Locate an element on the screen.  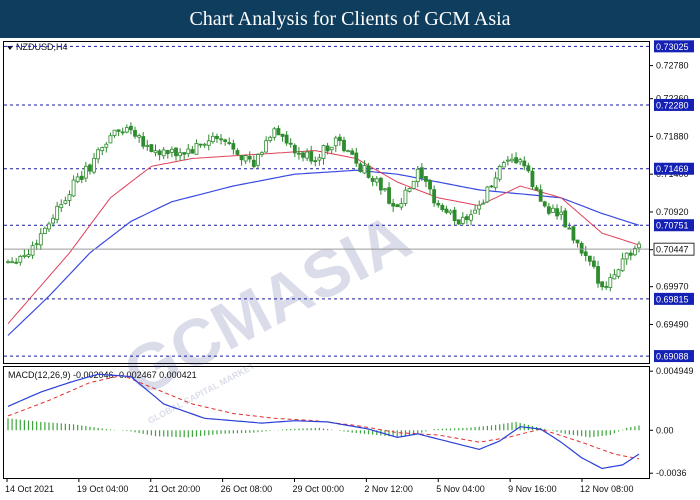
x-tick-label: 14 Oct 2021 is located at coordinates (29, 489).